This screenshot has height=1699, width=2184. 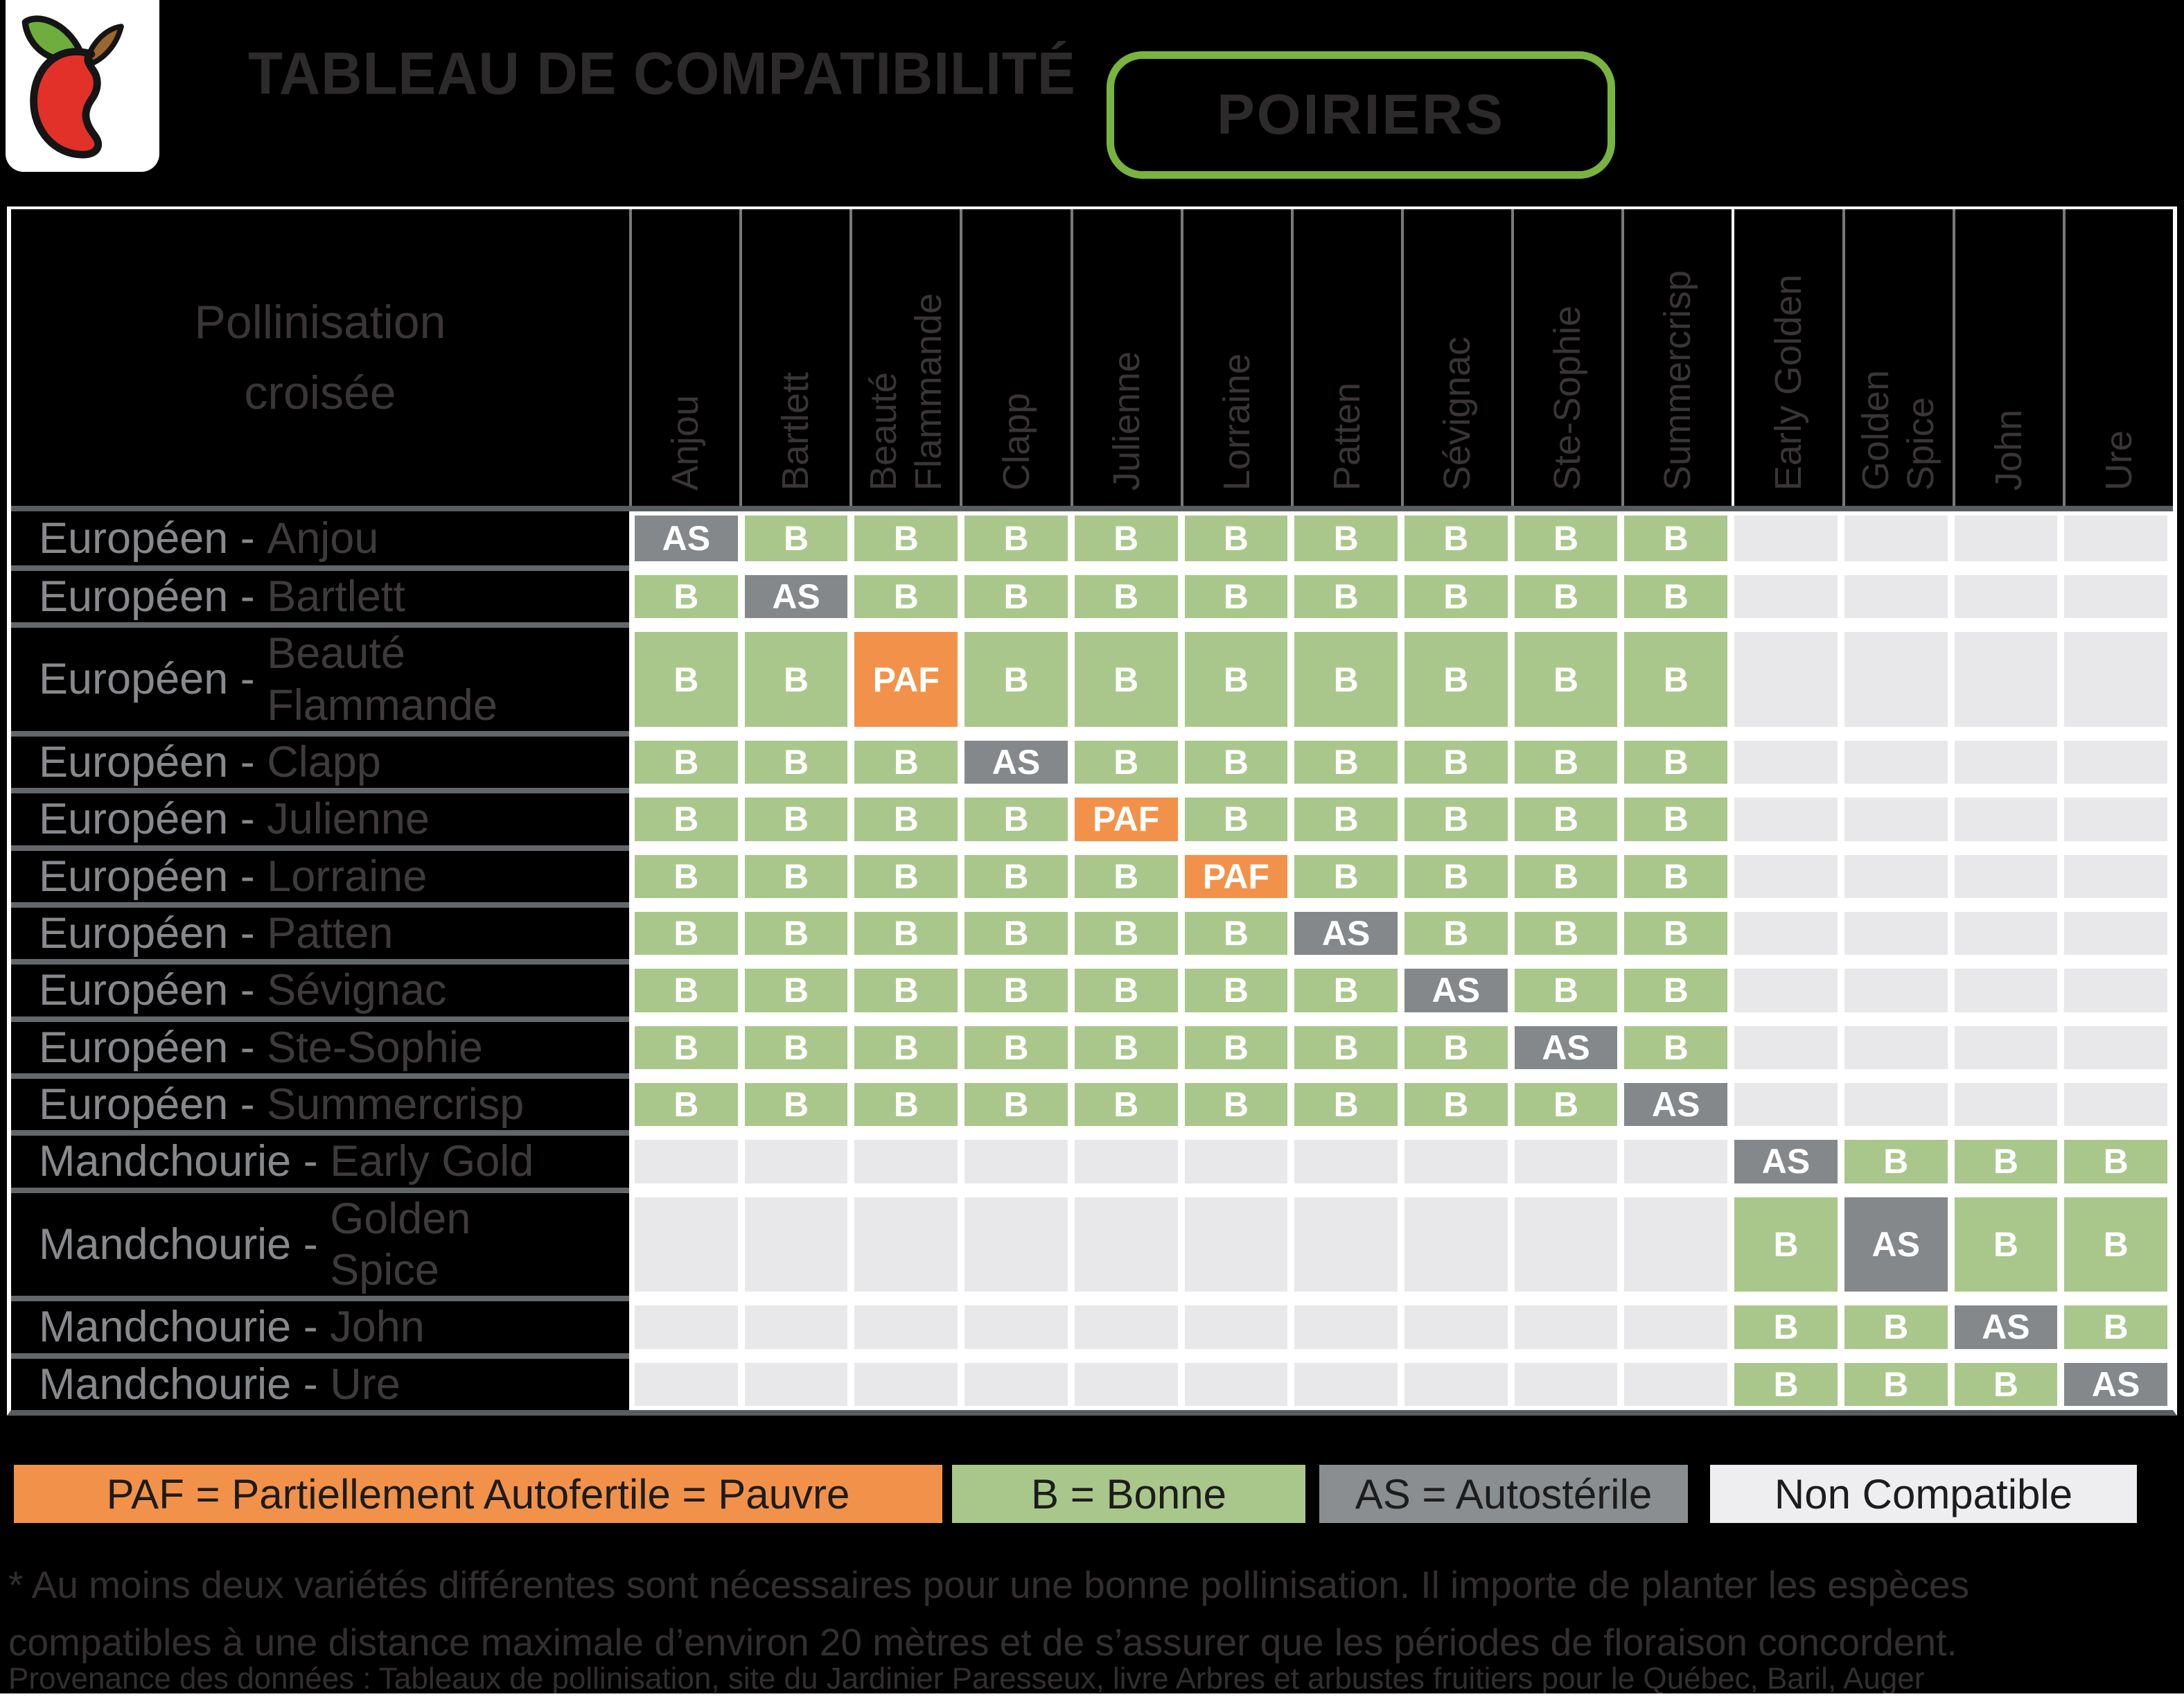 What do you see at coordinates (1128, 1494) in the screenshot?
I see `legend-item-b: B = Bonne` at bounding box center [1128, 1494].